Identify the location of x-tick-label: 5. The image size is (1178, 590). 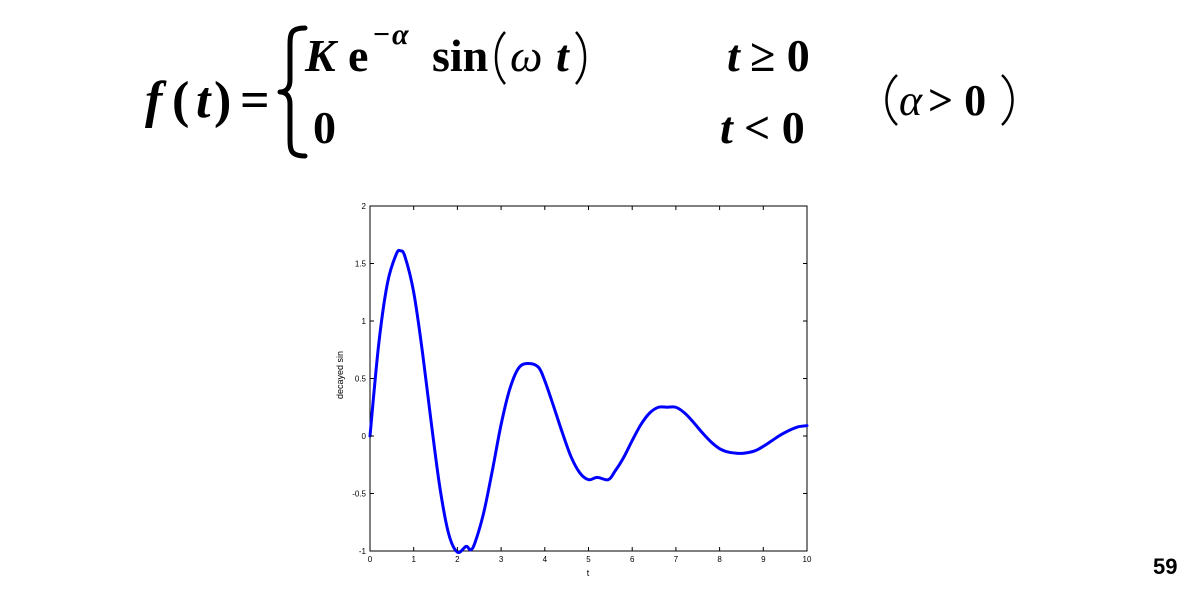
(588, 559).